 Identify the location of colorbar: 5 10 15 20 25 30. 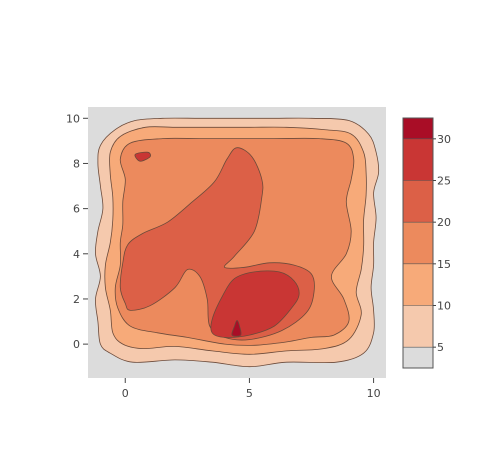
(426, 243).